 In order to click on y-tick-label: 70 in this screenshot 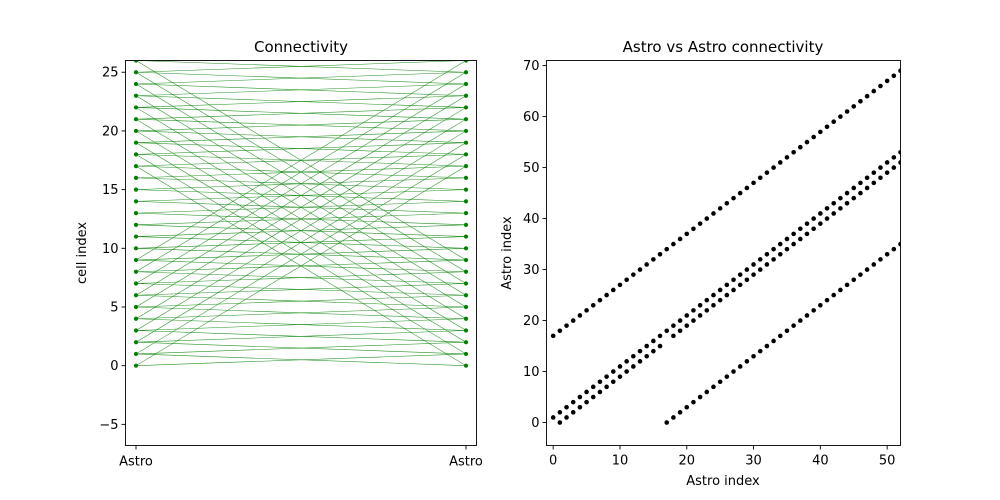, I will do `click(531, 66)`.